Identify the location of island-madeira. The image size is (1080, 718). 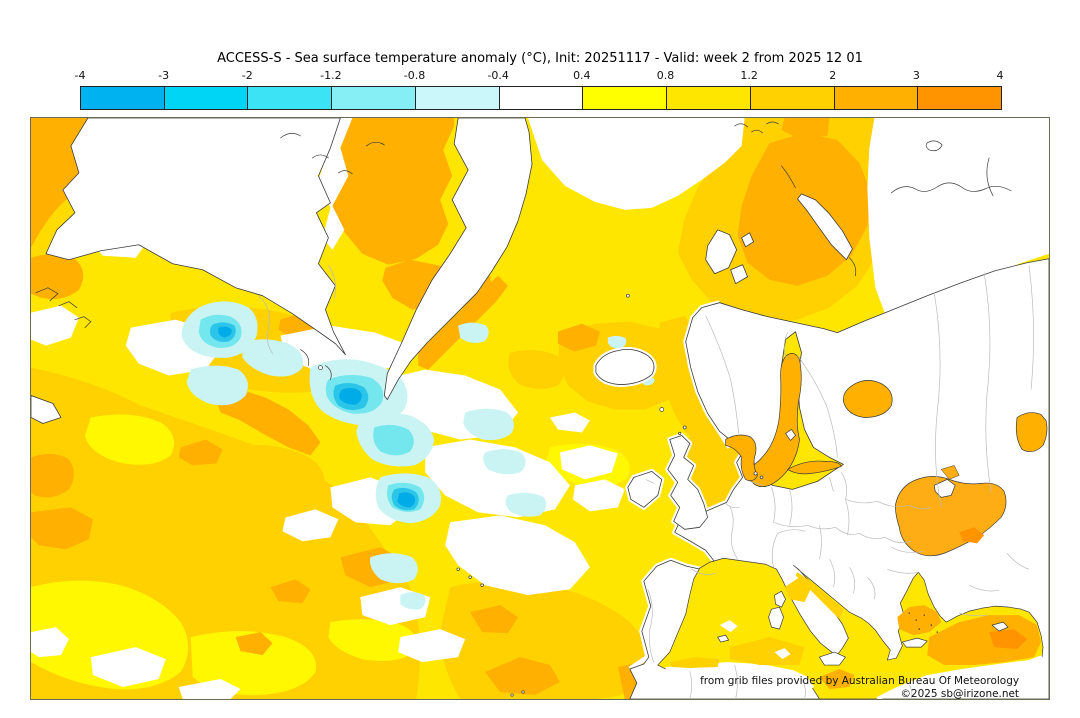
(523, 692).